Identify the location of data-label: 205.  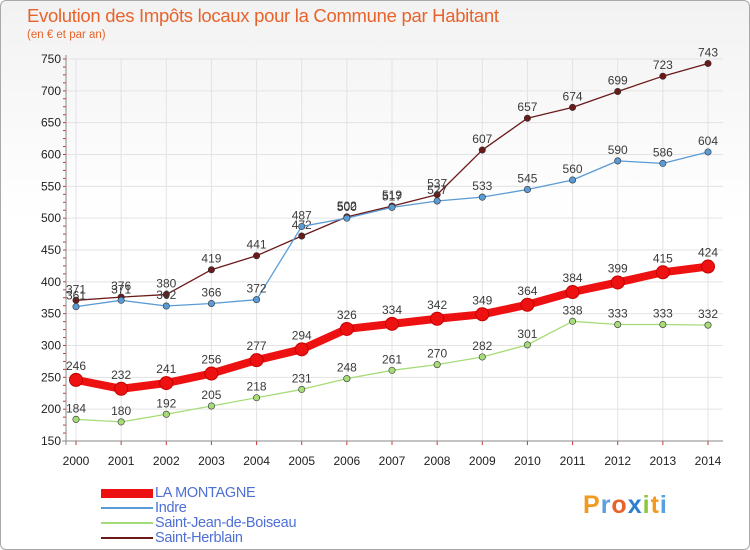
(211, 395).